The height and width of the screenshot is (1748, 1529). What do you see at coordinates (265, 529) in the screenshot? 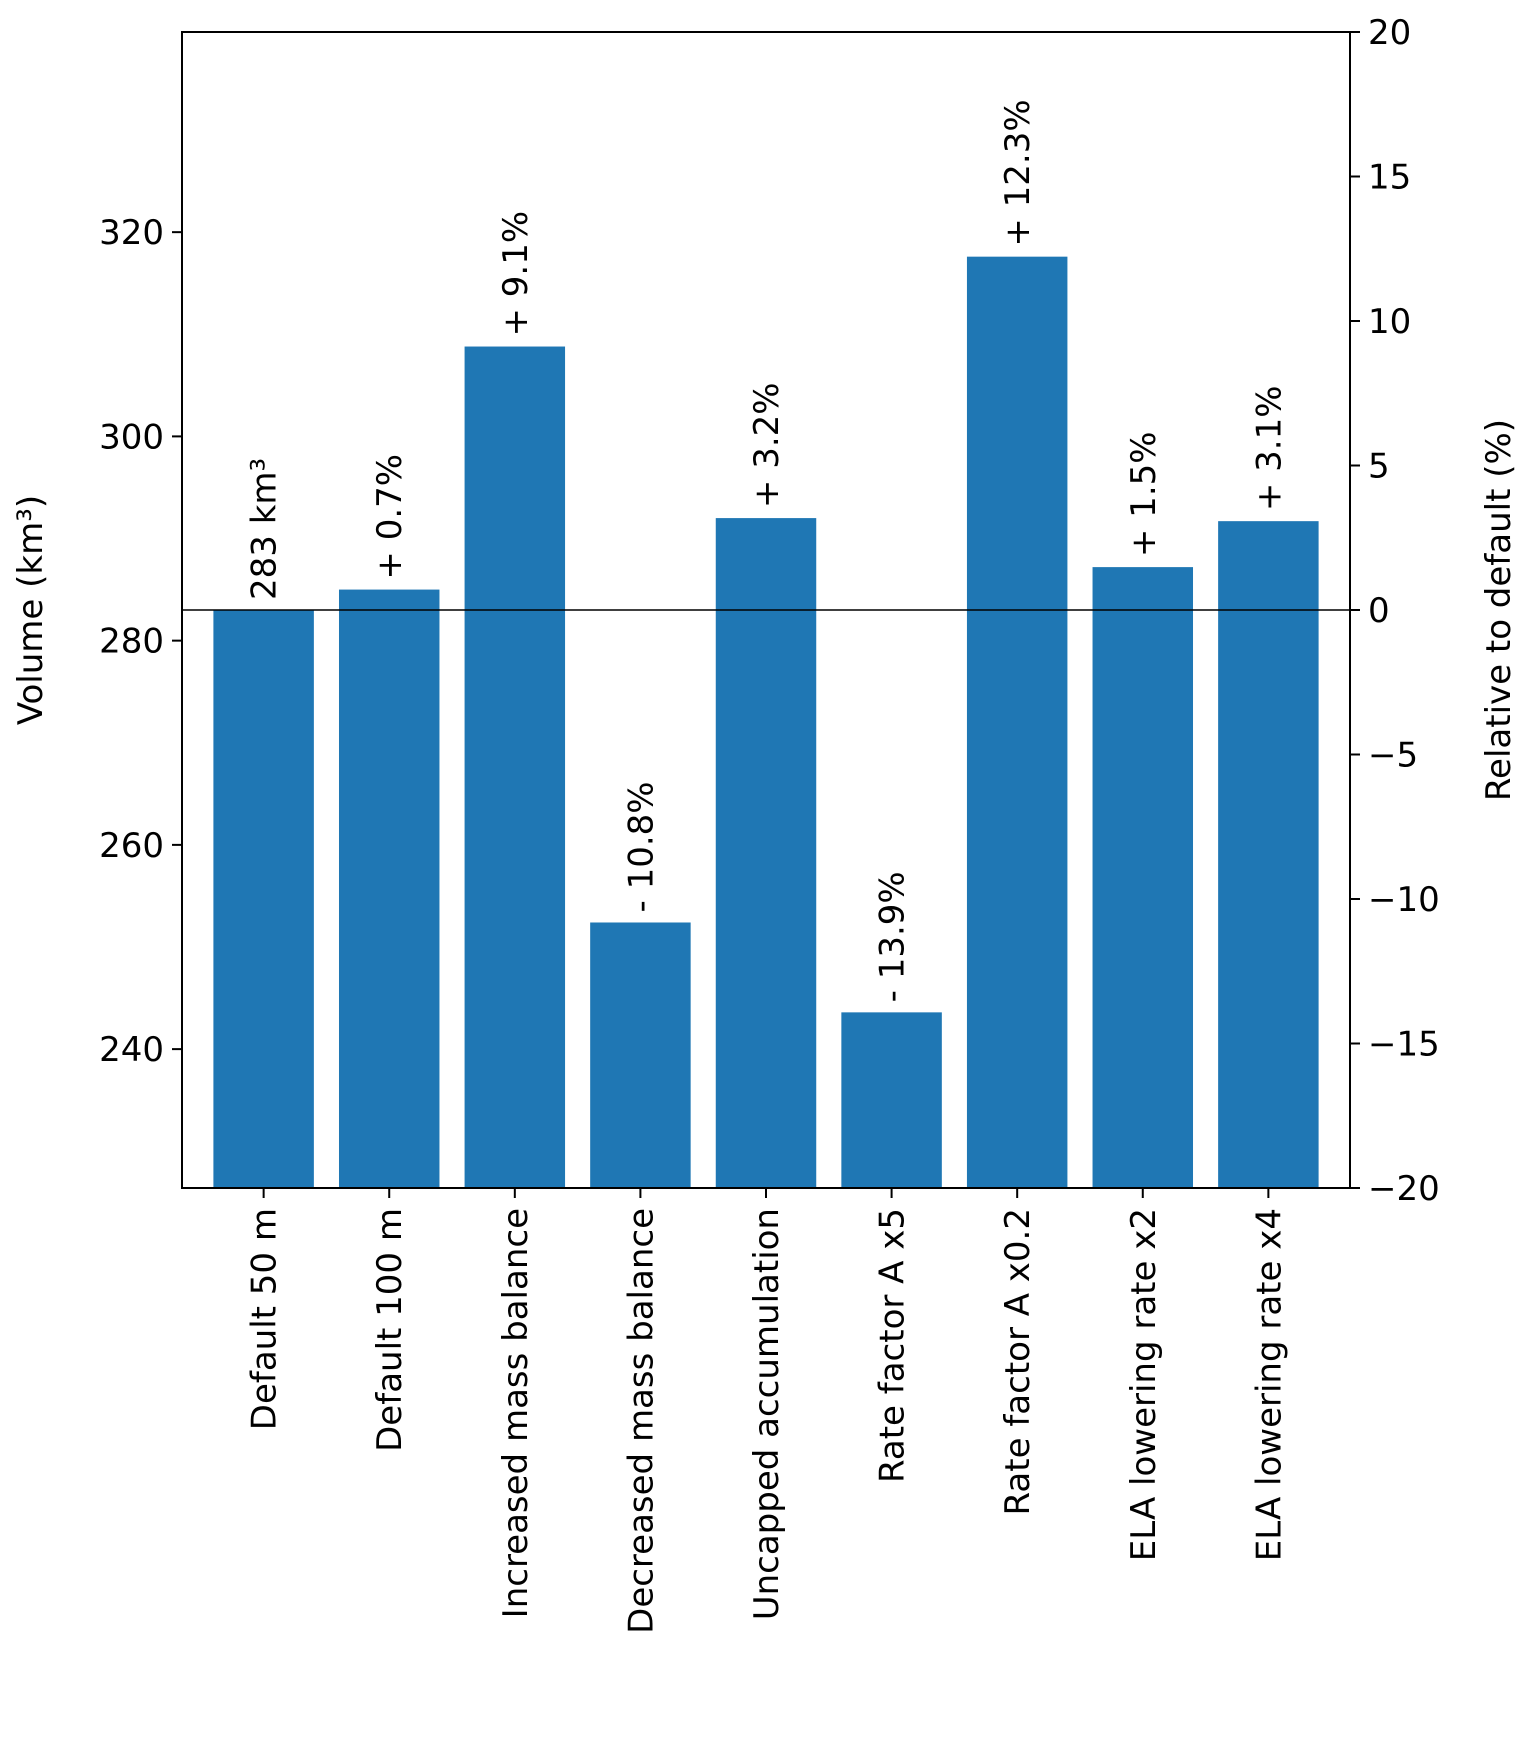
I see `bar-value-label: 283 km³` at bounding box center [265, 529].